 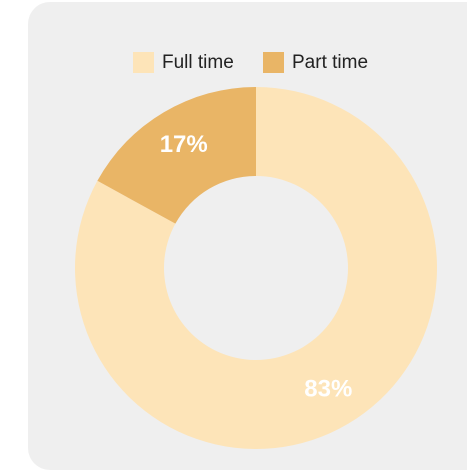 I want to click on legend-text: Part time, so click(x=330, y=62).